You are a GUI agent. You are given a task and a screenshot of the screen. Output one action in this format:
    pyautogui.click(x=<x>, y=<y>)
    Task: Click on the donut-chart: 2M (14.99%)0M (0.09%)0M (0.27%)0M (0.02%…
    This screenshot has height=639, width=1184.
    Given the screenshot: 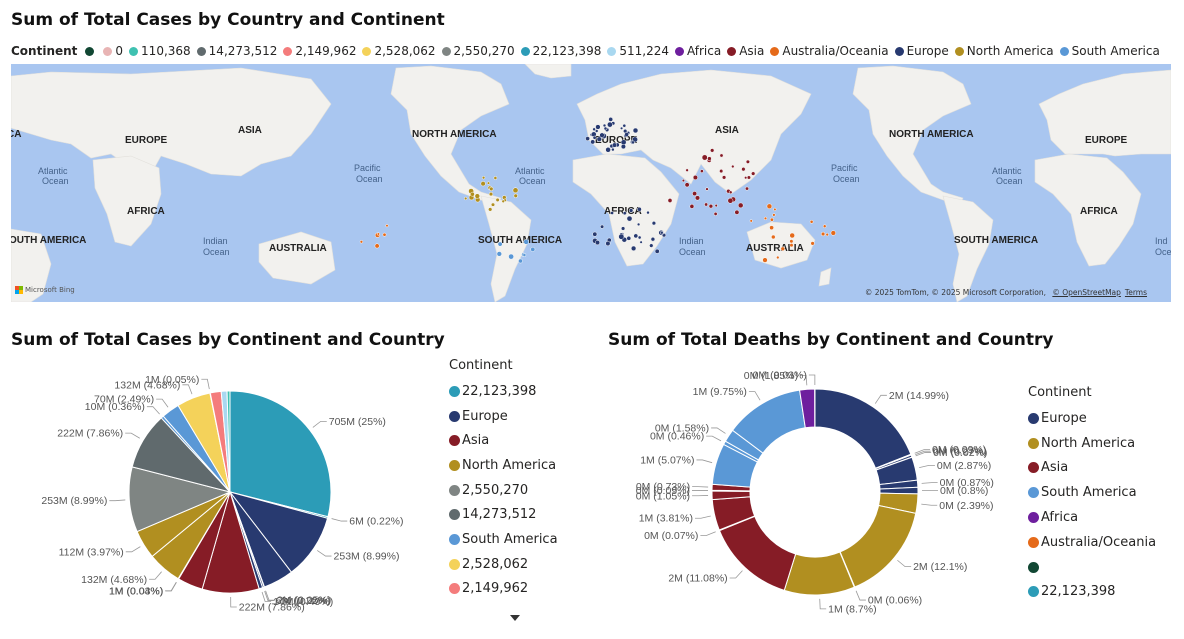 What is the action you would take?
    pyautogui.click(x=814, y=490)
    